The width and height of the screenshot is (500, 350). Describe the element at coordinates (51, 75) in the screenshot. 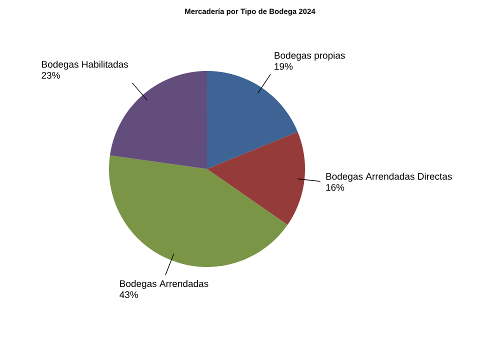

I see `data-label: 23%` at that location.